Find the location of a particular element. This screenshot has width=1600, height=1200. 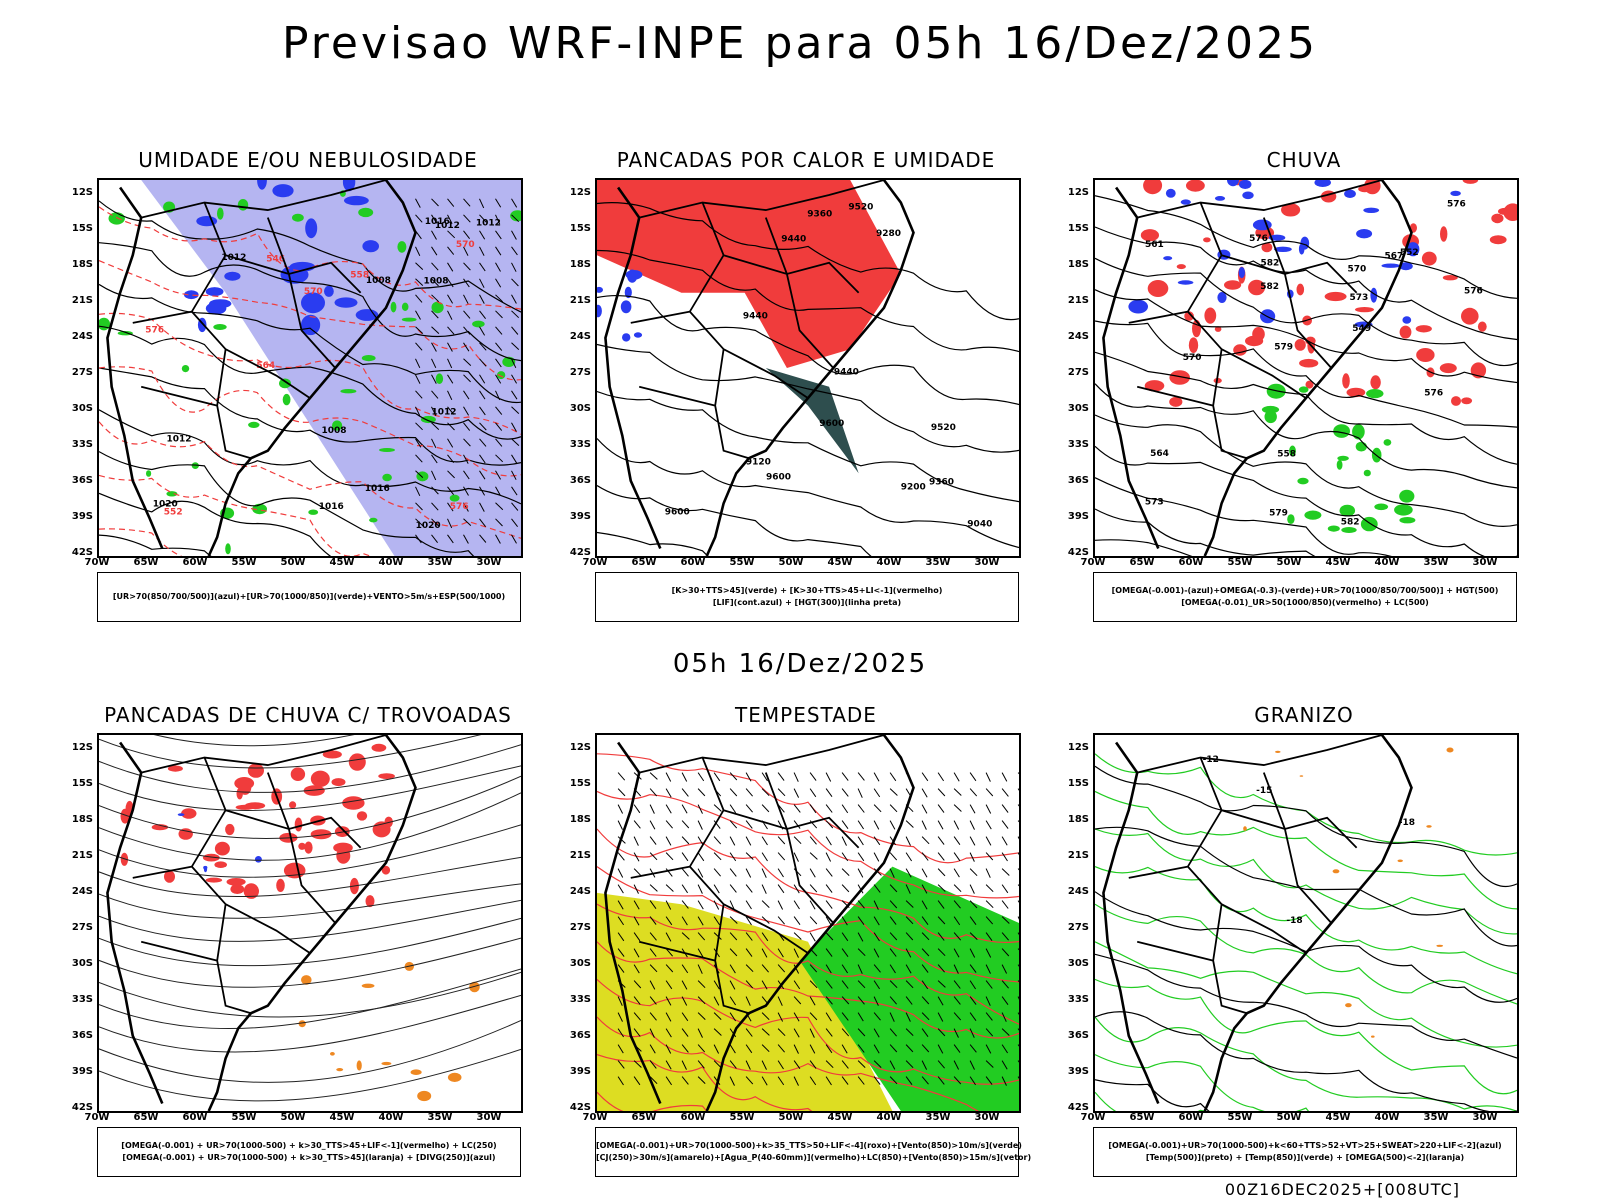

latitude-tick-label: 15S is located at coordinates (1078, 228).